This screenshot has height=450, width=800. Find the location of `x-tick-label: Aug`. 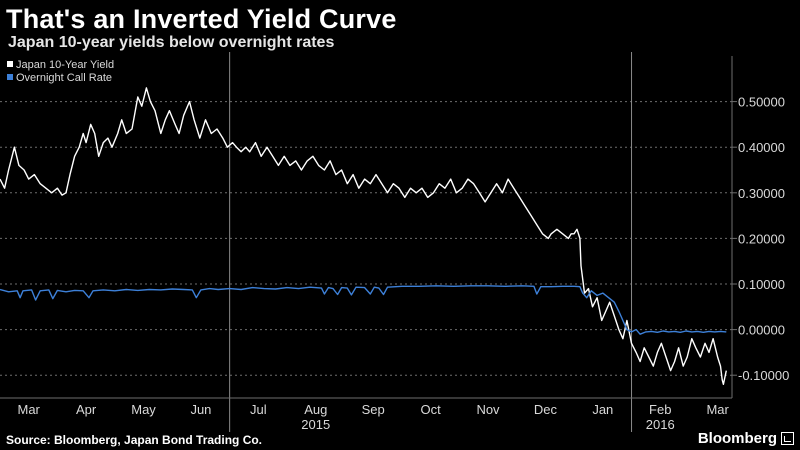

x-tick-label: Aug is located at coordinates (315, 409).